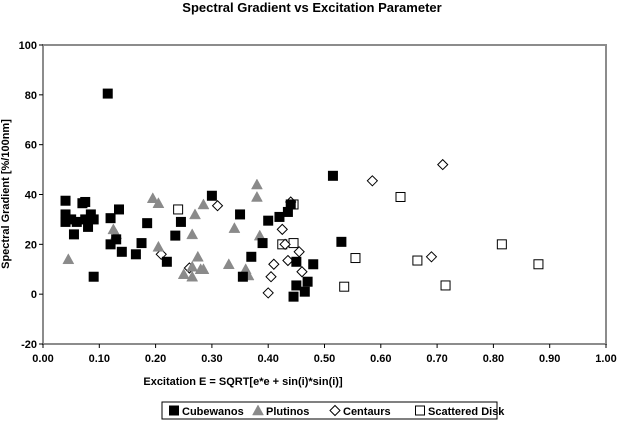  I want to click on legend-marker-scattered-disk, so click(420, 410).